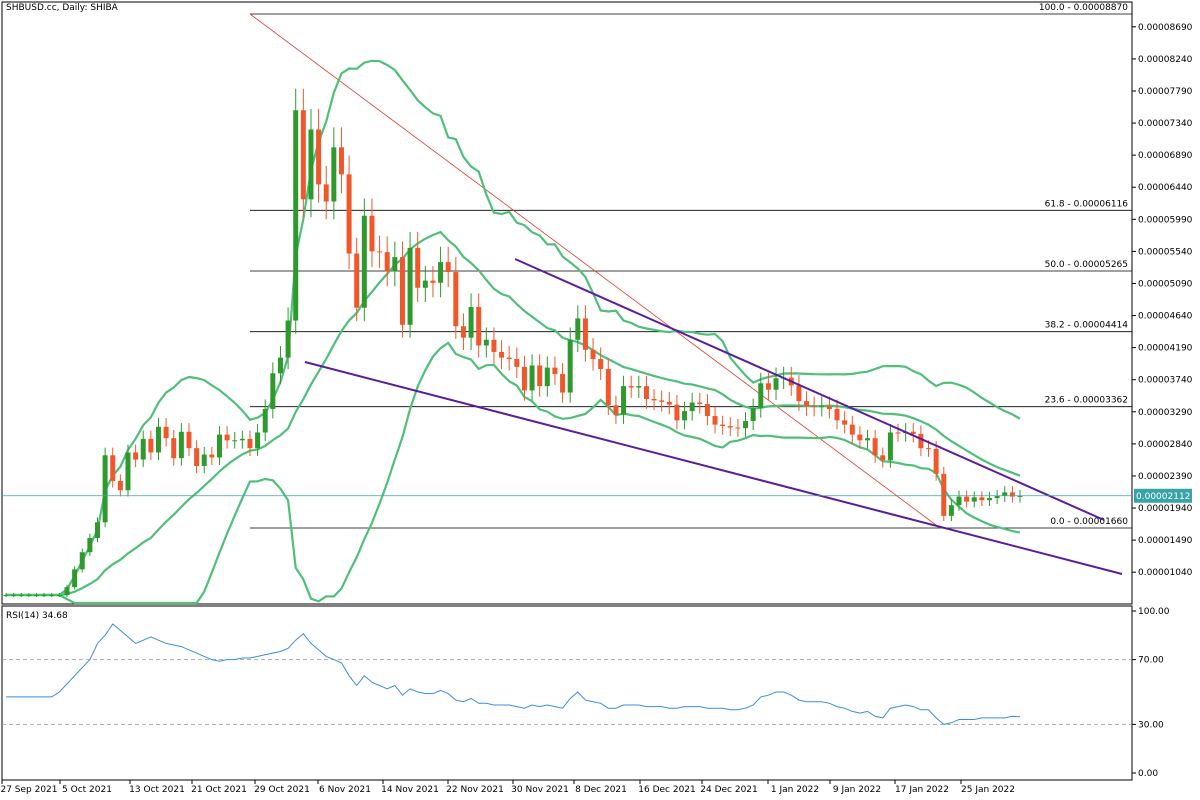  I want to click on y-axis-tick-label: 0.00001040, so click(1165, 573).